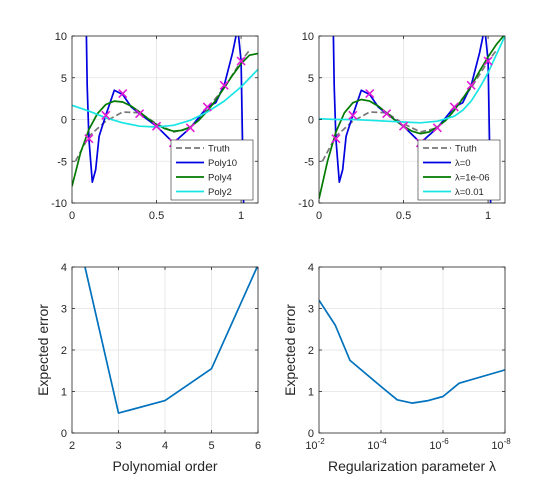 Image resolution: width=560 pixels, height=485 pixels. Describe the element at coordinates (211, 446) in the screenshot. I see `x-tick-label: 5` at that location.